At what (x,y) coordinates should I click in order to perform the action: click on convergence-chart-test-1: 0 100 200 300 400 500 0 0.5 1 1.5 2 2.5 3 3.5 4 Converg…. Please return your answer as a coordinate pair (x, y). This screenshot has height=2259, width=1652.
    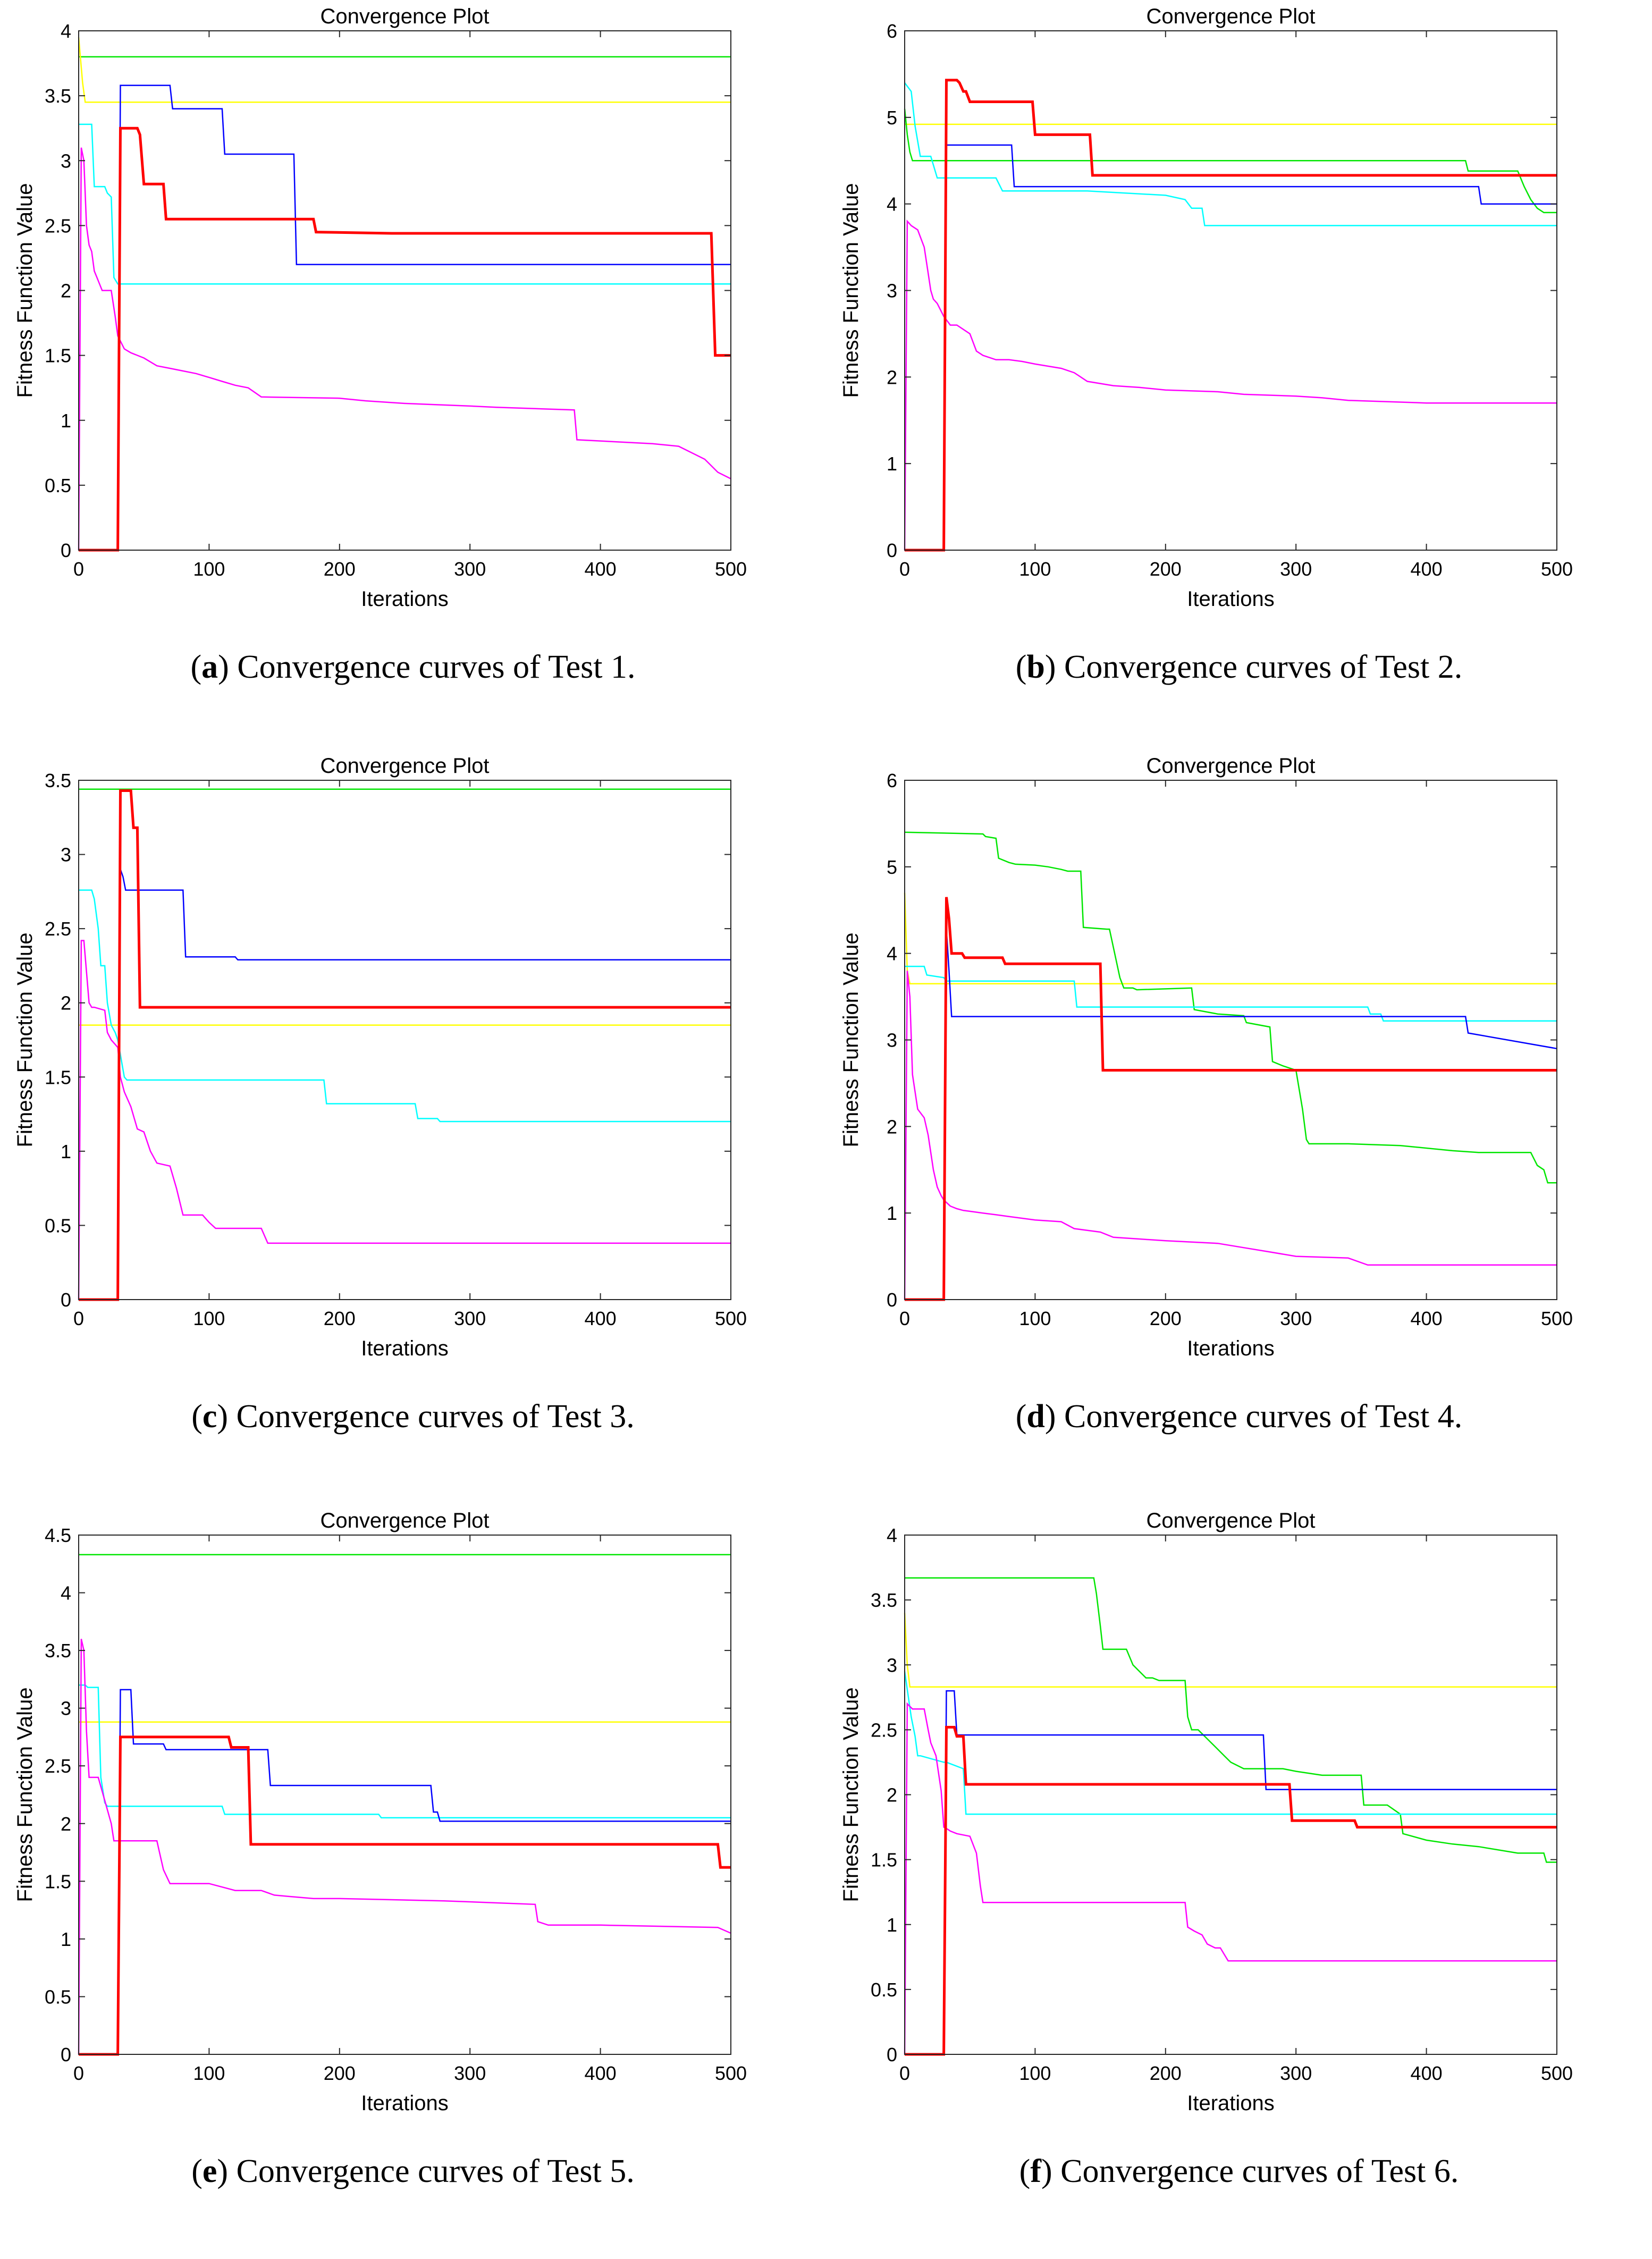
    Looking at the image, I should click on (380, 308).